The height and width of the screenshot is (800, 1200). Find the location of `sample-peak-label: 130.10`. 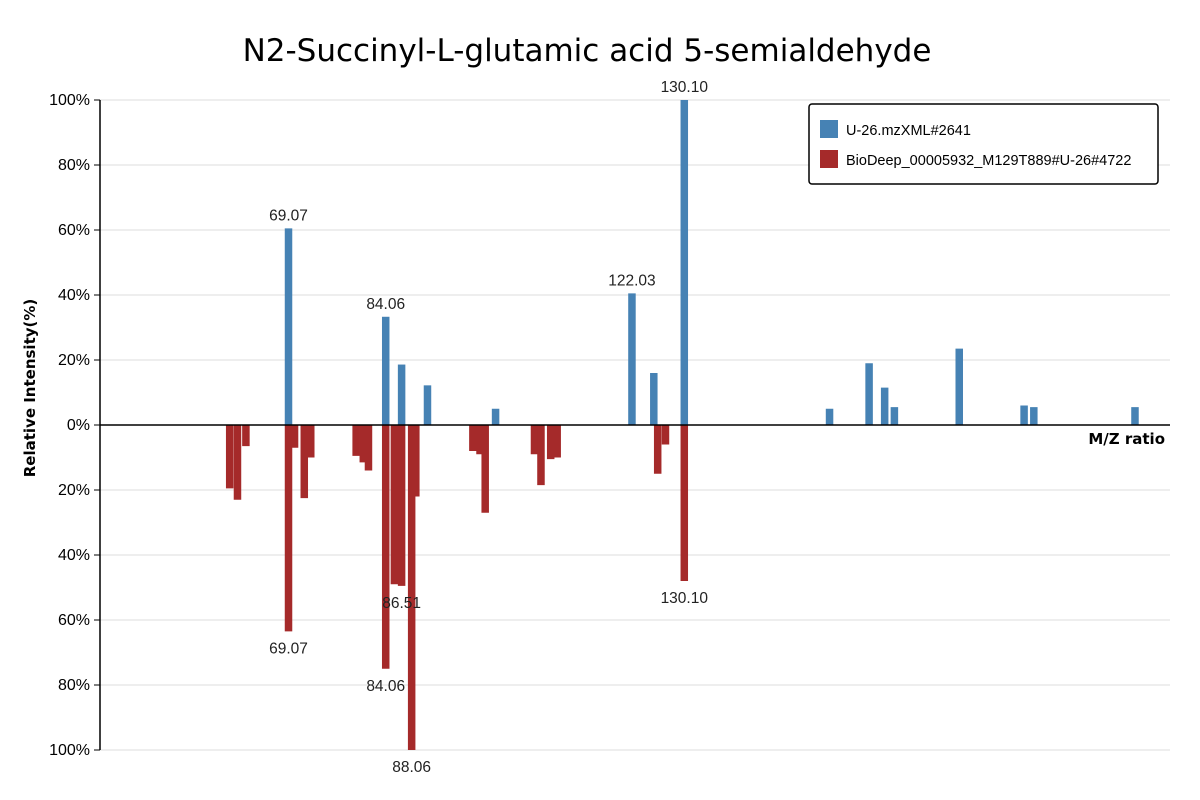

sample-peak-label: 130.10 is located at coordinates (685, 87).